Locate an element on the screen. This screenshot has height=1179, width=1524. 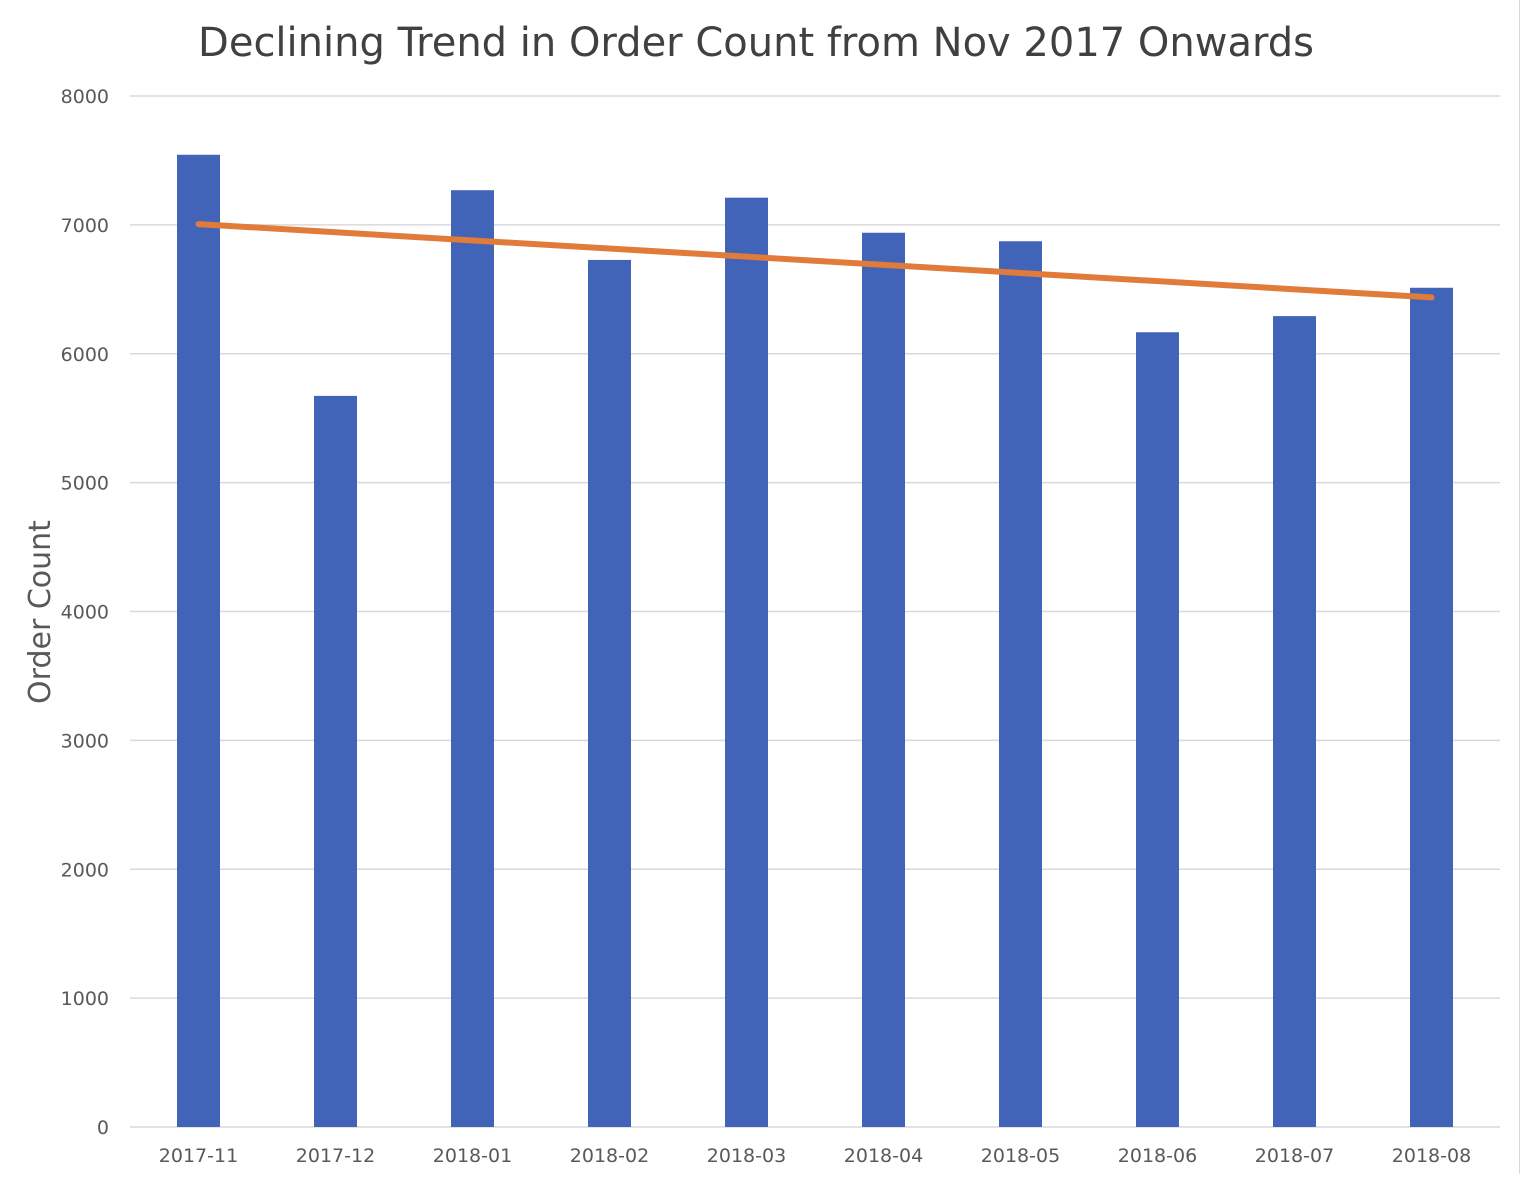
x-tick-label: 2018-01 is located at coordinates (472, 1156).